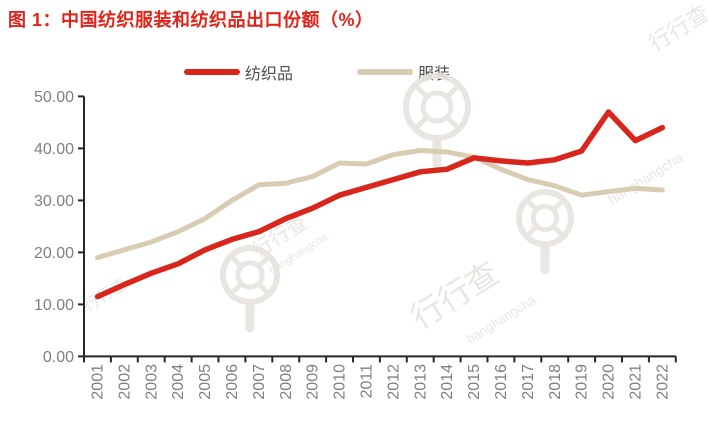 This screenshot has height=431, width=708. I want to click on x-tick-label: 2005, so click(205, 382).